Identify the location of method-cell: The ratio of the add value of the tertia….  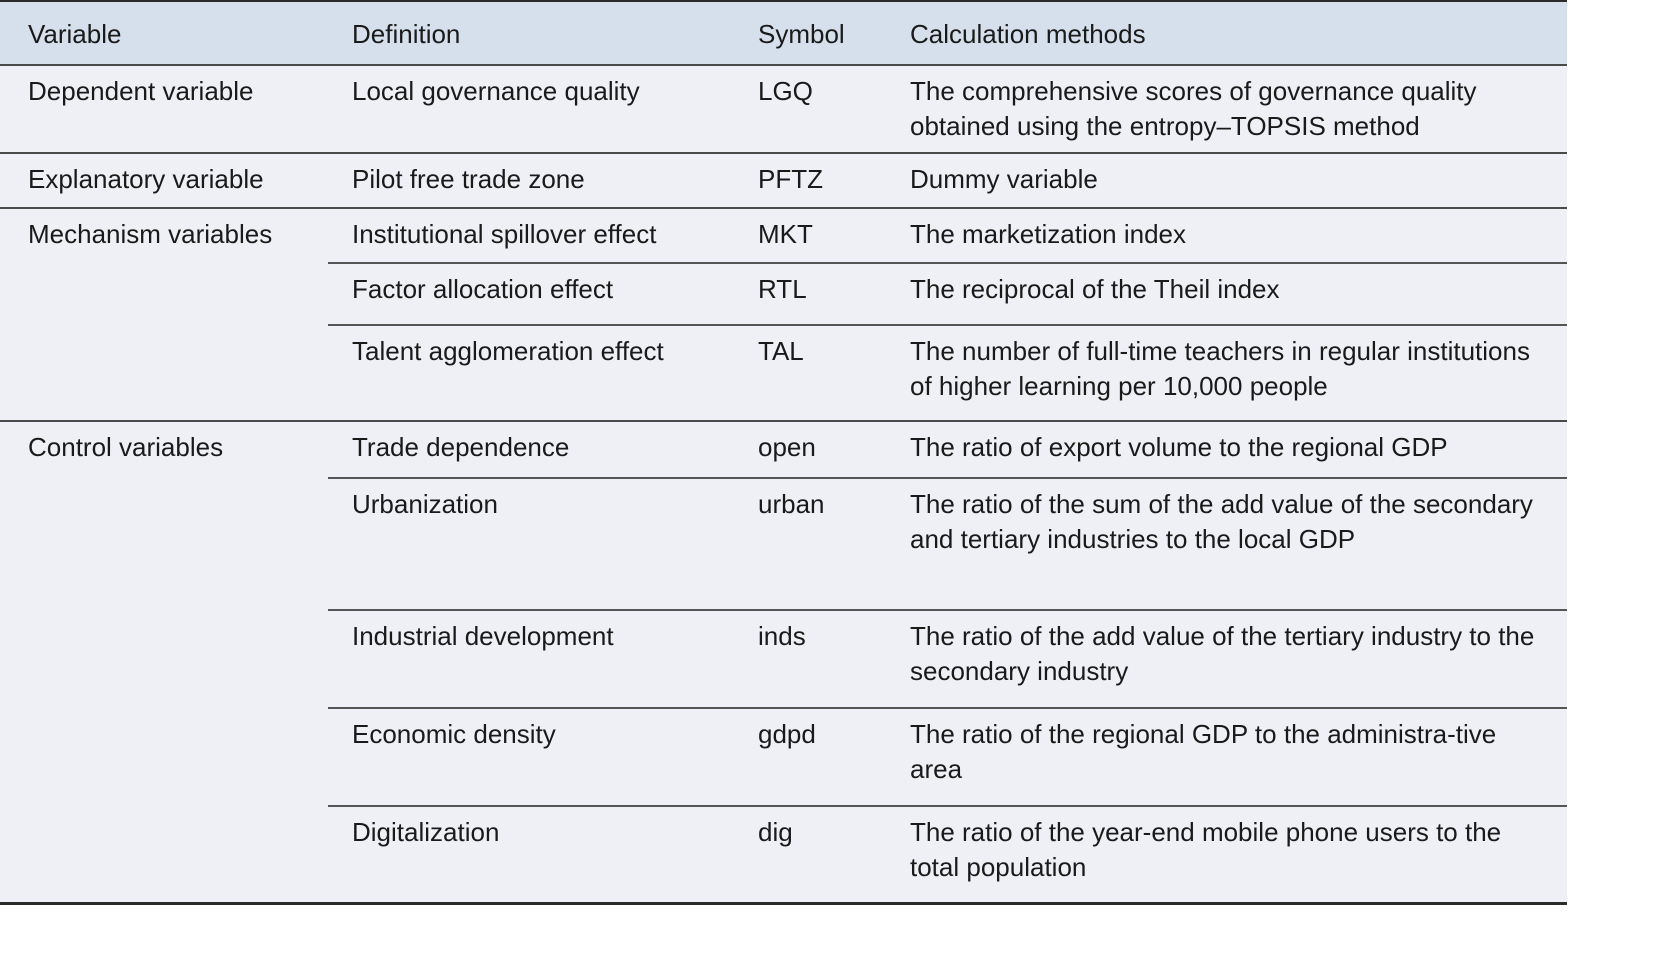
(1222, 653).